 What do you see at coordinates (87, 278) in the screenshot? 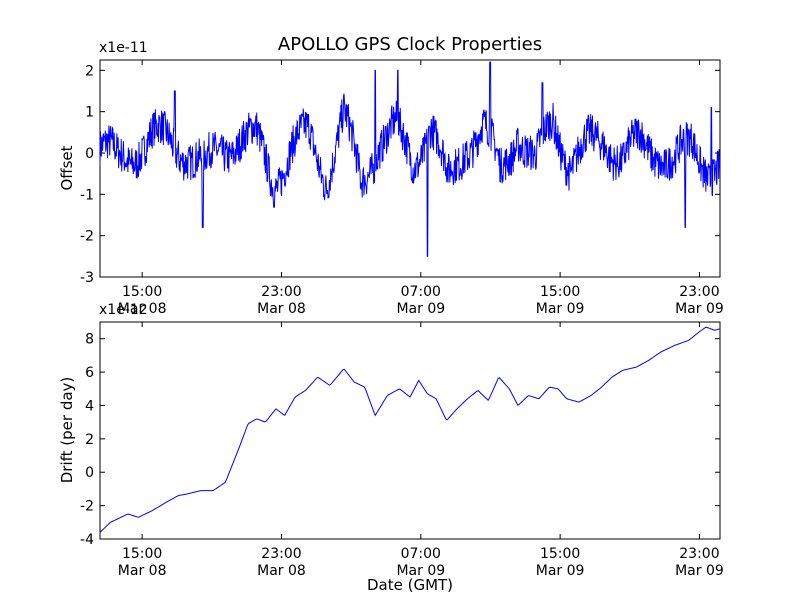
I see `offset-ytick-label: -3` at bounding box center [87, 278].